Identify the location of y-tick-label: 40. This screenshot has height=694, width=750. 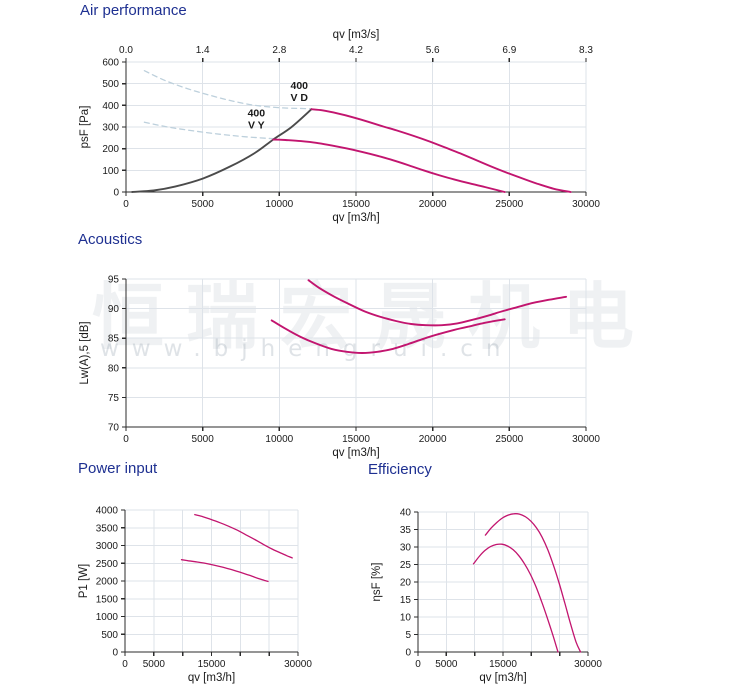
(406, 513).